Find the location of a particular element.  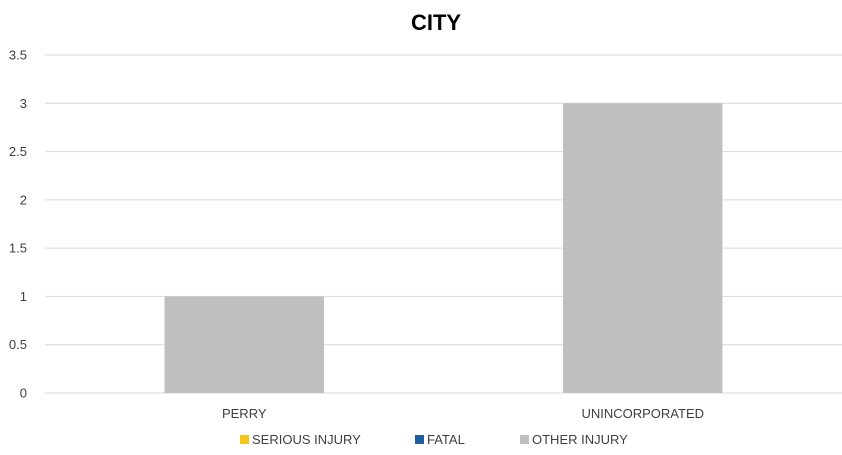

x-tick-label: UNINCORPORATED is located at coordinates (642, 413).